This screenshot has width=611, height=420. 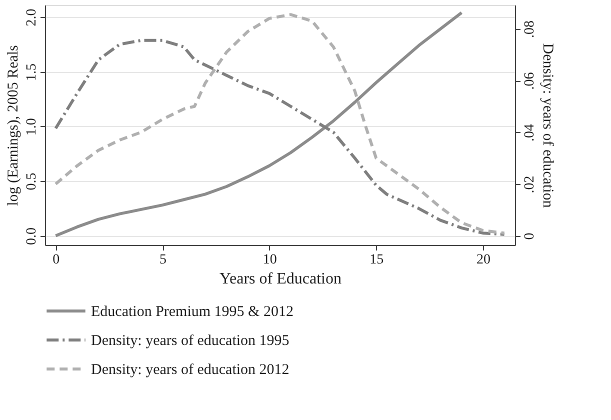 I want to click on x-tick-label: 20, so click(x=483, y=260).